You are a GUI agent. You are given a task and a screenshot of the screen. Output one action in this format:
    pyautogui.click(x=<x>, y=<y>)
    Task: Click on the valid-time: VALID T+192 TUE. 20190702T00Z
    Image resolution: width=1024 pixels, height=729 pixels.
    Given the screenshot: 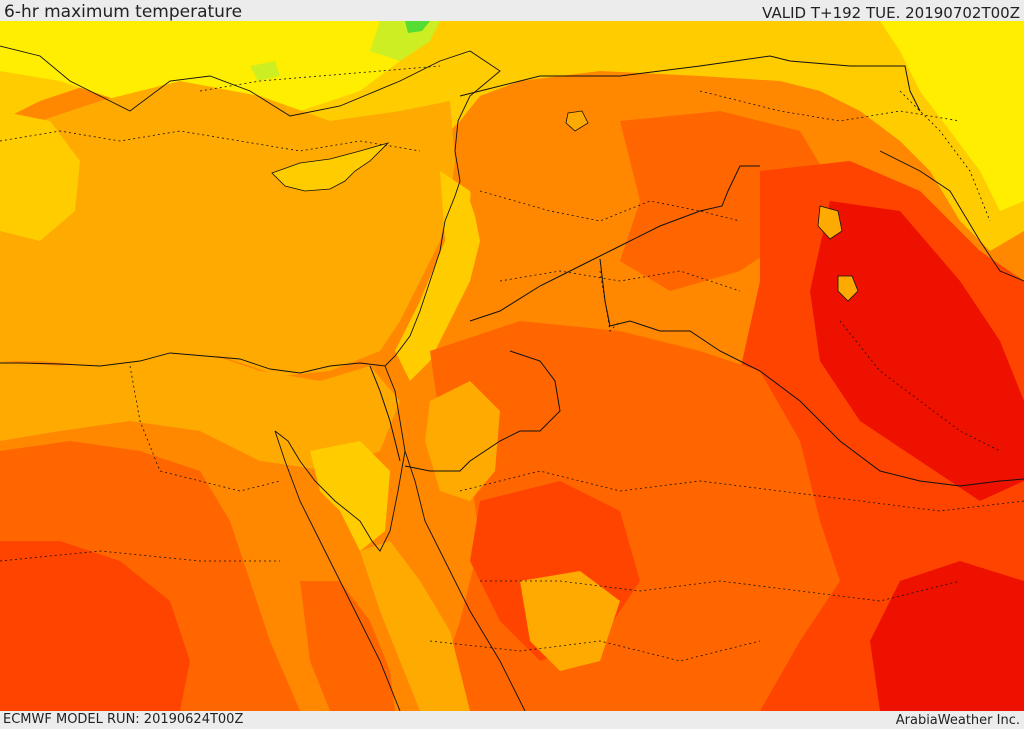 What is the action you would take?
    pyautogui.click(x=891, y=13)
    